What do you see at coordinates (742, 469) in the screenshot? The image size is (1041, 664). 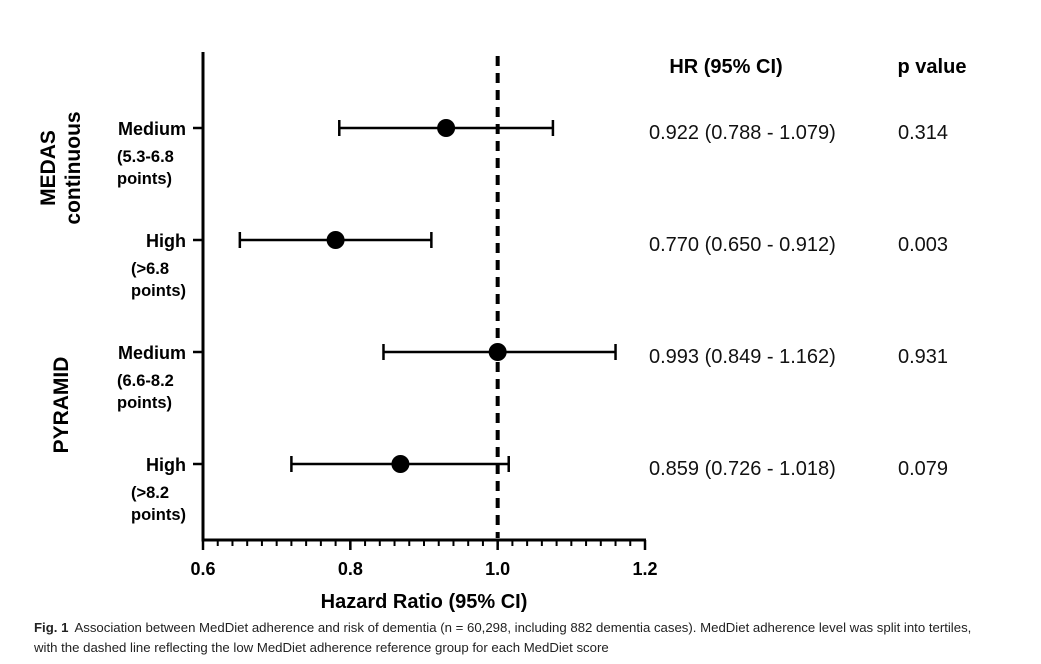 I see `hr-ci-value: 0.859 (0.726 - 1.018)` at bounding box center [742, 469].